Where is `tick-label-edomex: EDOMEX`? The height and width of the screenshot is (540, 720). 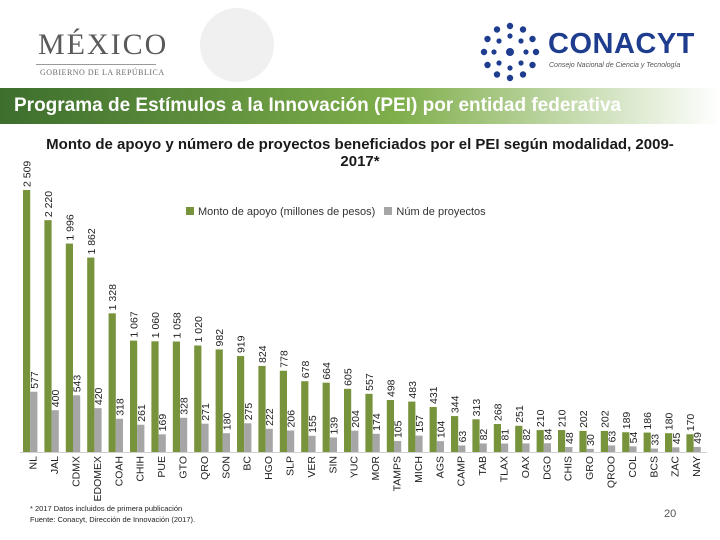 tick-label-edomex: EDOMEX is located at coordinates (98, 479).